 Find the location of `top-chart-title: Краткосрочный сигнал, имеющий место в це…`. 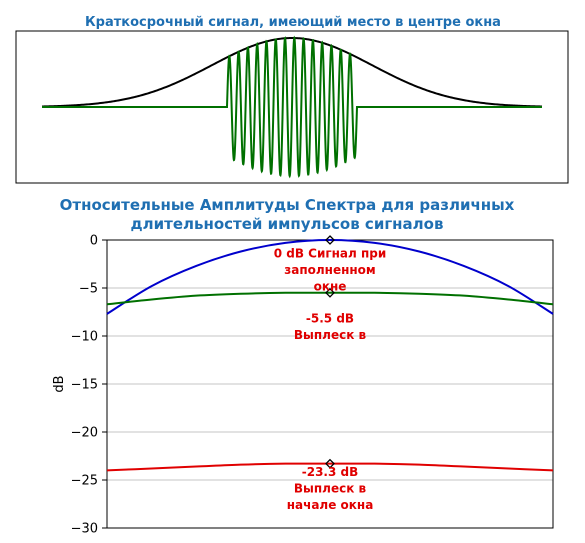

top-chart-title: Краткосрочный сигнал, имеющий место в це… is located at coordinates (293, 22).